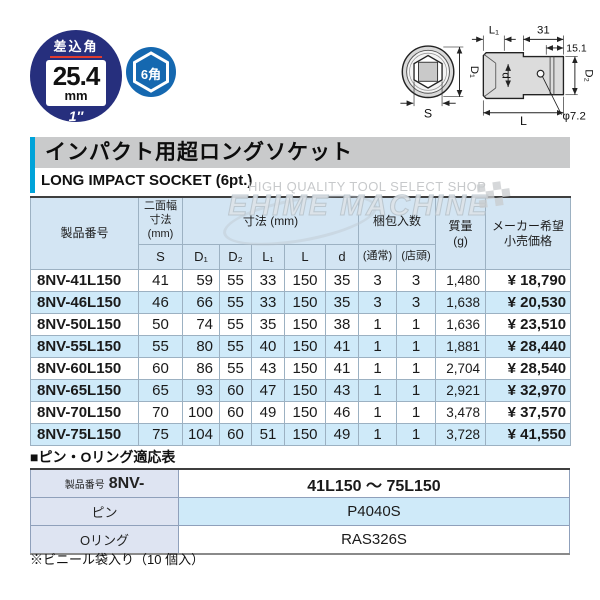  What do you see at coordinates (461, 346) in the screenshot?
I see `spec-cell: 1,881` at bounding box center [461, 346].